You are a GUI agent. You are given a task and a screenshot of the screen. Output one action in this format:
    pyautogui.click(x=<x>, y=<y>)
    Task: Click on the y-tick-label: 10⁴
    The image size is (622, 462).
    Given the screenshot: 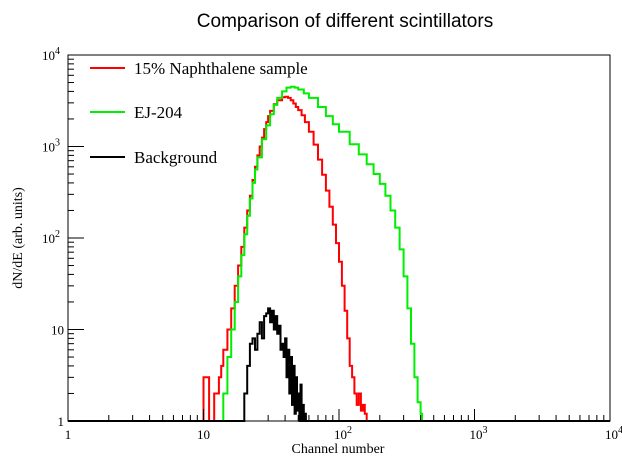 What is the action you would take?
    pyautogui.click(x=51, y=54)
    